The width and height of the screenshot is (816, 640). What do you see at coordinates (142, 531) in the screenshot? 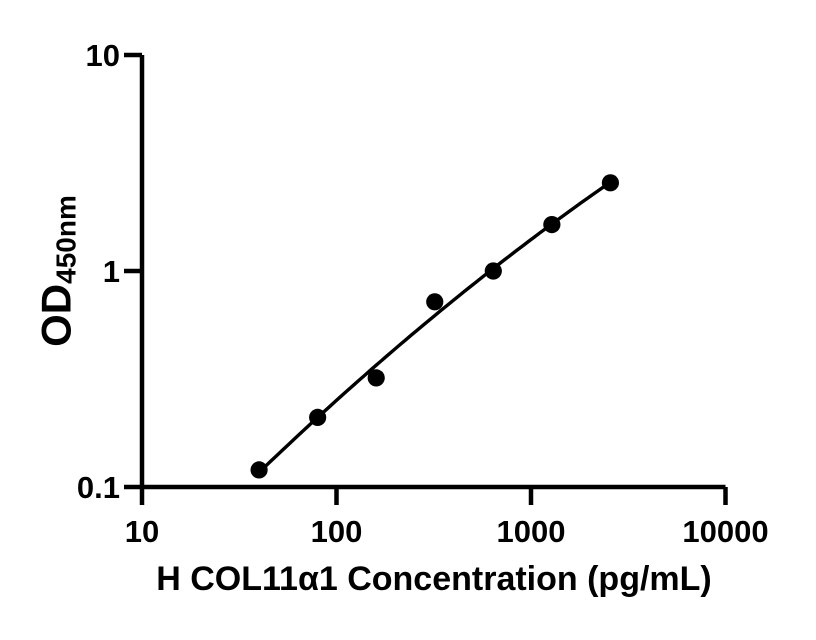
I see `x-tick-label: 10` at bounding box center [142, 531].